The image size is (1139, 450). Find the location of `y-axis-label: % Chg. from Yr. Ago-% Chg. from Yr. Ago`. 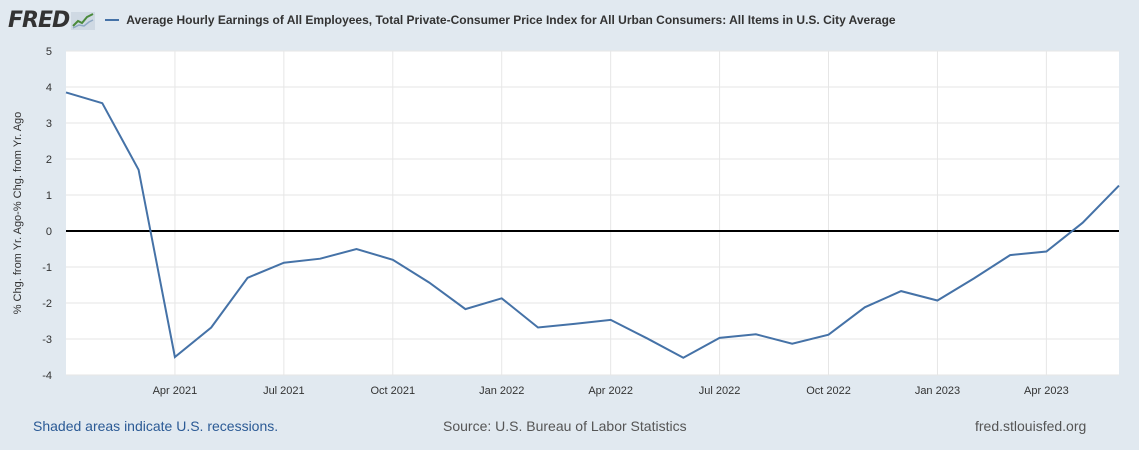

y-axis-label: % Chg. from Yr. Ago-% Chg. from Yr. Ago is located at coordinates (18, 213).